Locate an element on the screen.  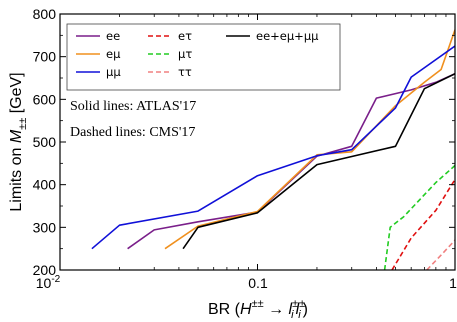
legend: ee eμ μμ eτ μτ ττ ee+eμ+μμ is located at coordinates (203, 57).